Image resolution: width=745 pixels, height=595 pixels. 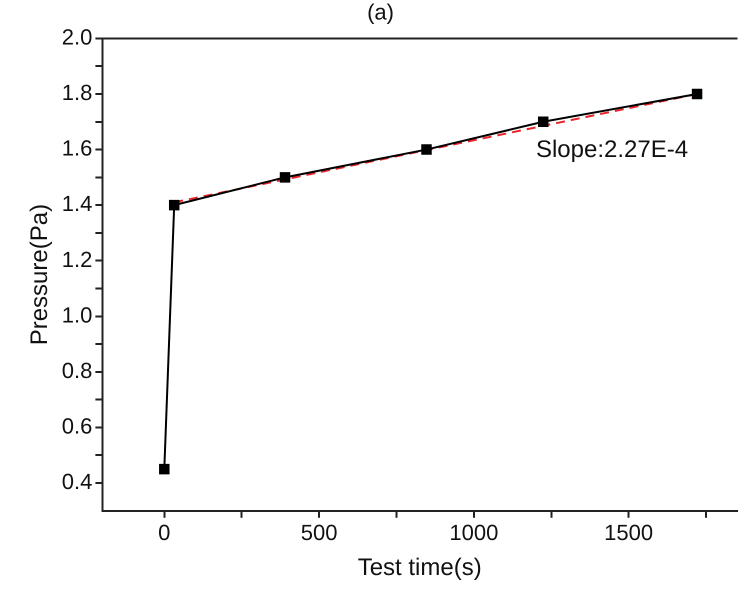 I want to click on y-tick-label: 1.4, so click(x=77, y=203).